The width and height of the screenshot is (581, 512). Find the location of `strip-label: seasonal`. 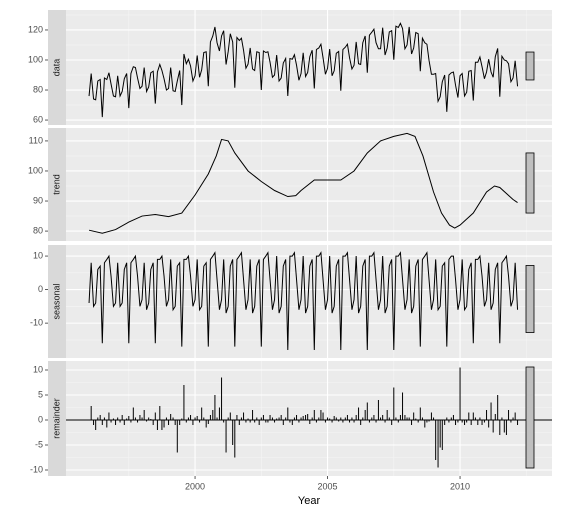

strip-label: seasonal is located at coordinates (56, 301).